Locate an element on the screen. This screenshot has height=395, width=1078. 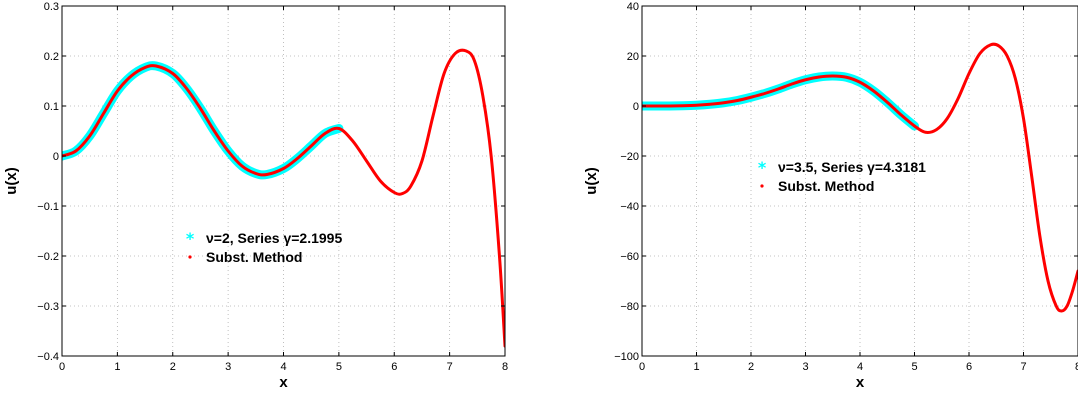
x-tick-label: 6 is located at coordinates (394, 367).